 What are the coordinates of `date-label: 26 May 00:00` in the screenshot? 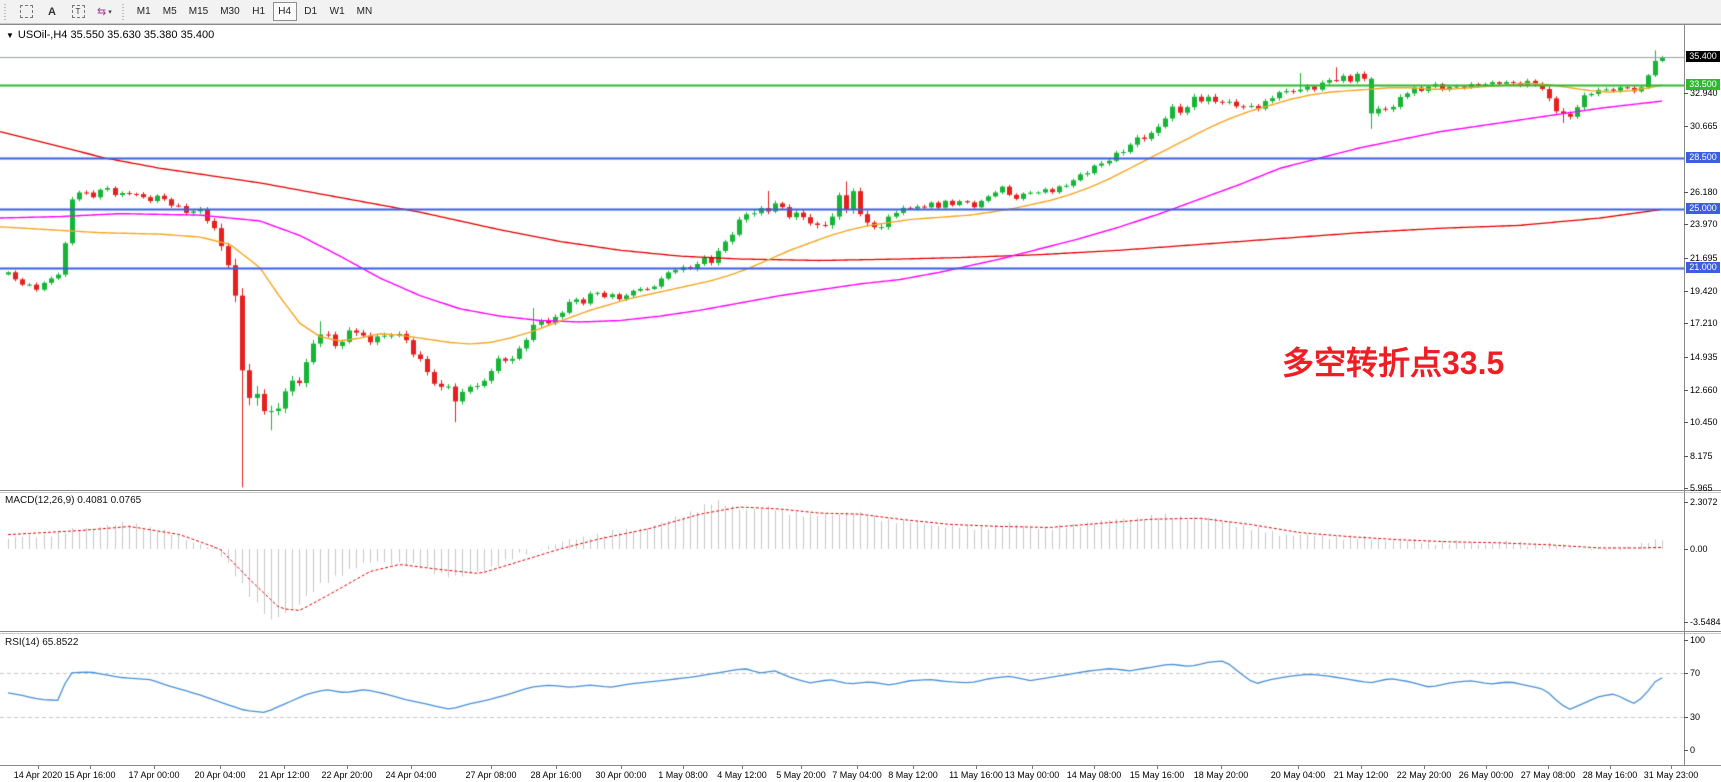 It's located at (1486, 775).